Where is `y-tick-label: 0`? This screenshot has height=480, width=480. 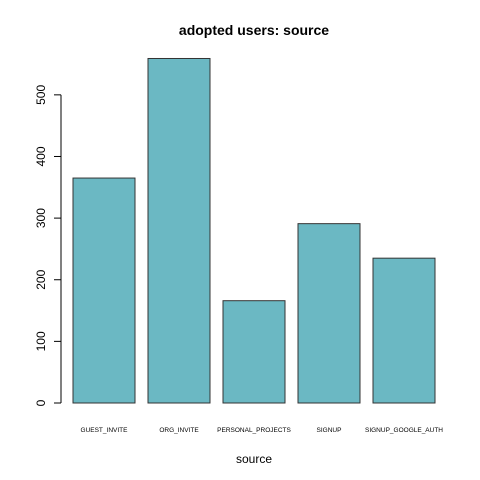
y-tick-label: 0 is located at coordinates (41, 402).